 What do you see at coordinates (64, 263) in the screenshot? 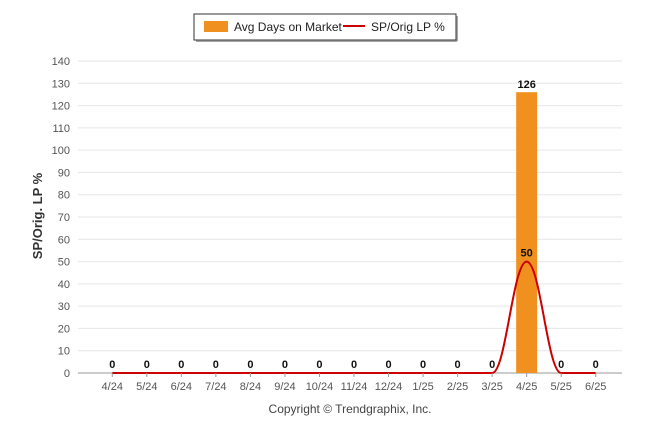
I see `y-tick-label: 50` at bounding box center [64, 263].